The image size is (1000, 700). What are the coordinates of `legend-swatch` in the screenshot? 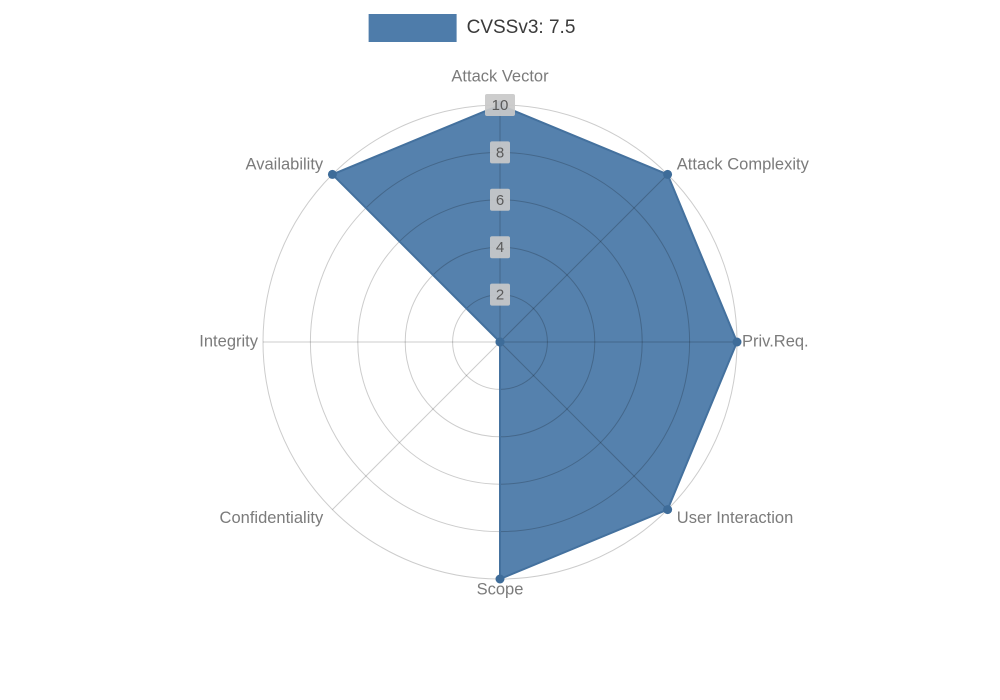 It's located at (412, 28).